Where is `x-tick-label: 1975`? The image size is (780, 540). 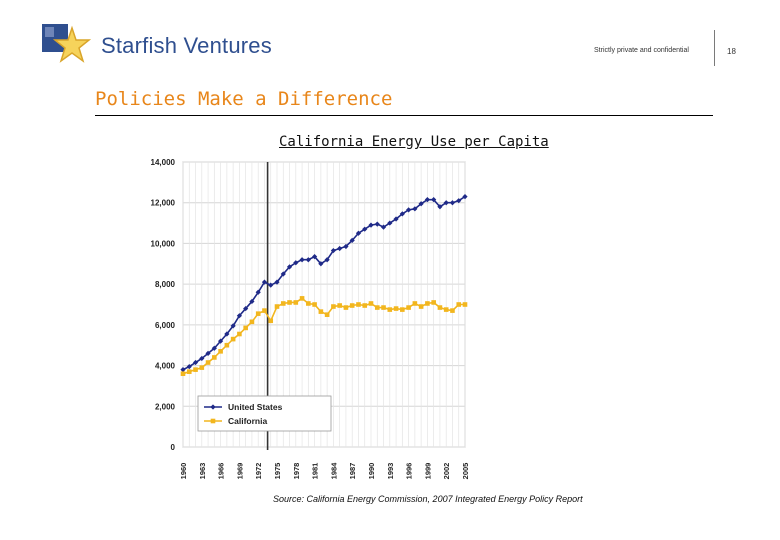
x-tick-label: 1975 is located at coordinates (277, 471).